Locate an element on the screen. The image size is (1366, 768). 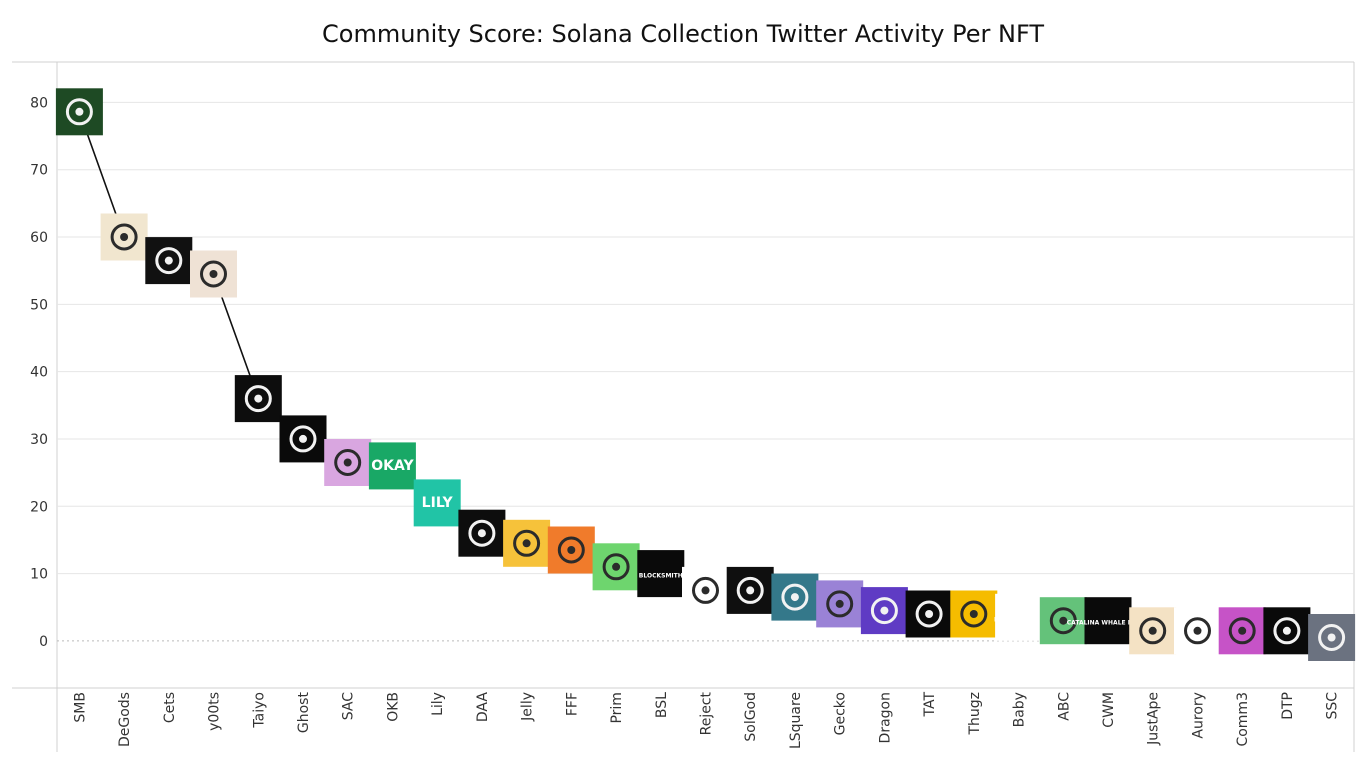
marker-solgod is located at coordinates (750, 590).